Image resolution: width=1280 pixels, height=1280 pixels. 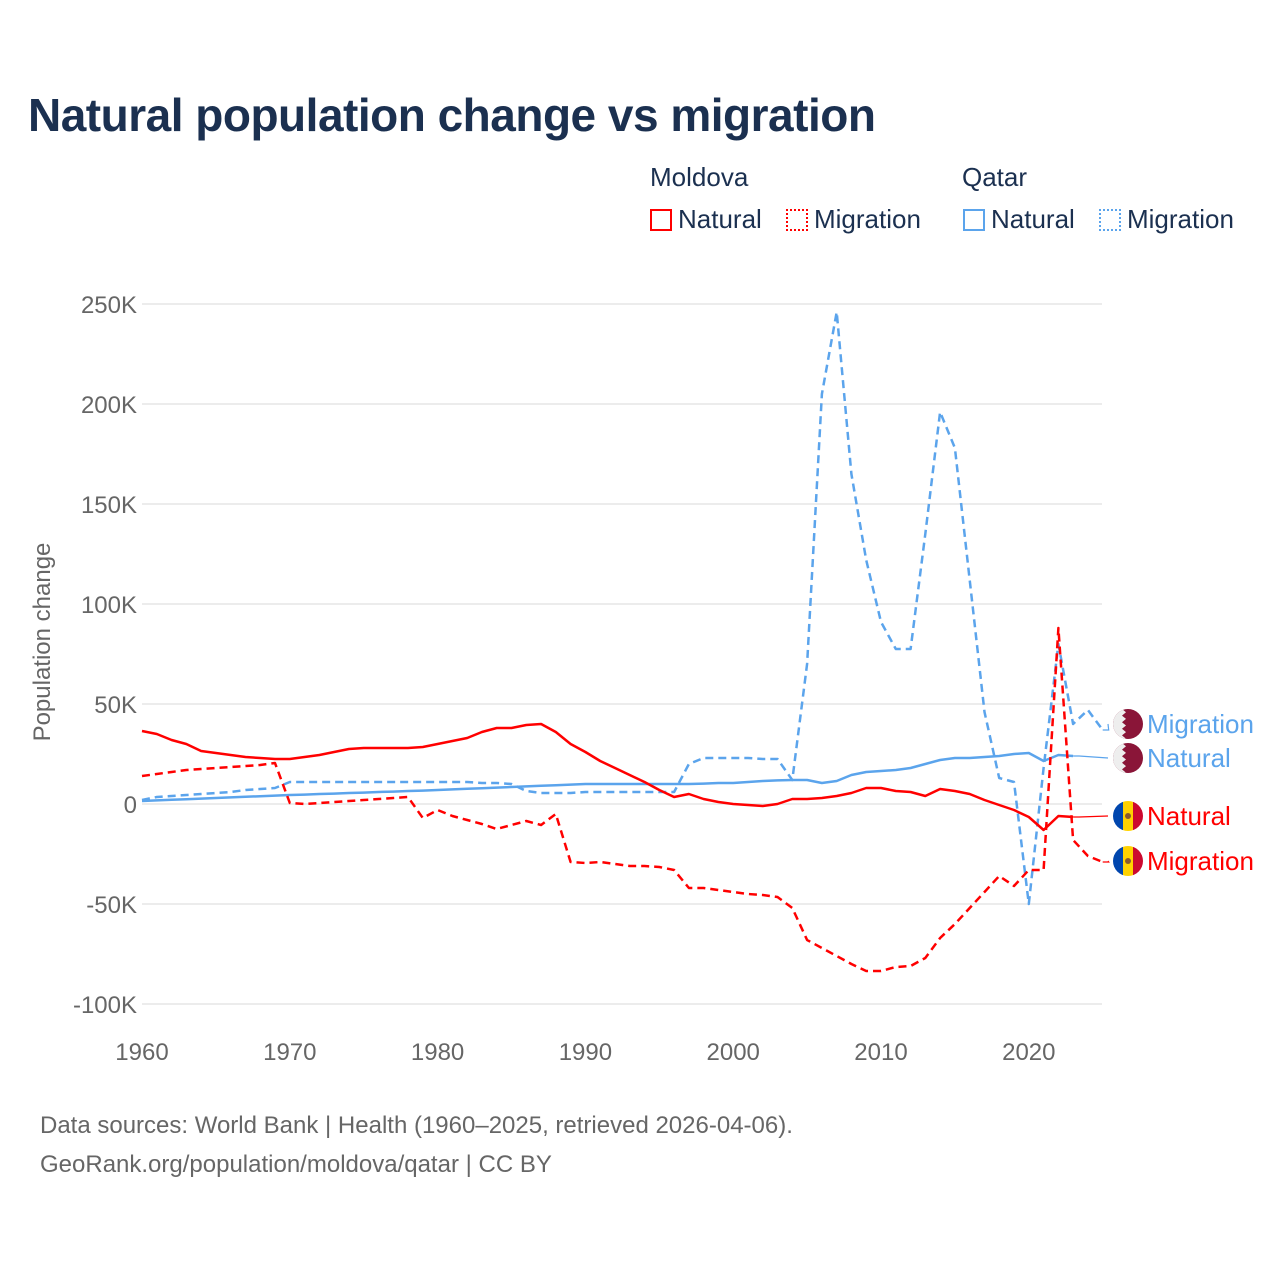 What do you see at coordinates (42, 642) in the screenshot?
I see `y-axis-label: Population change` at bounding box center [42, 642].